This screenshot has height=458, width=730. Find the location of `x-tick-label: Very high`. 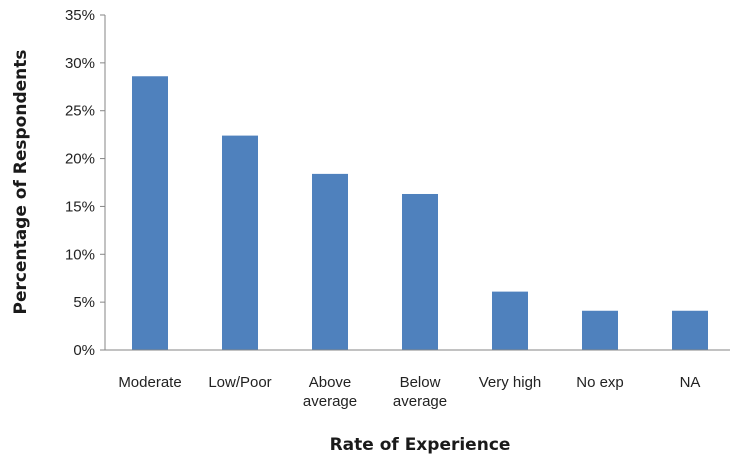

x-tick-label: Very high is located at coordinates (510, 382).